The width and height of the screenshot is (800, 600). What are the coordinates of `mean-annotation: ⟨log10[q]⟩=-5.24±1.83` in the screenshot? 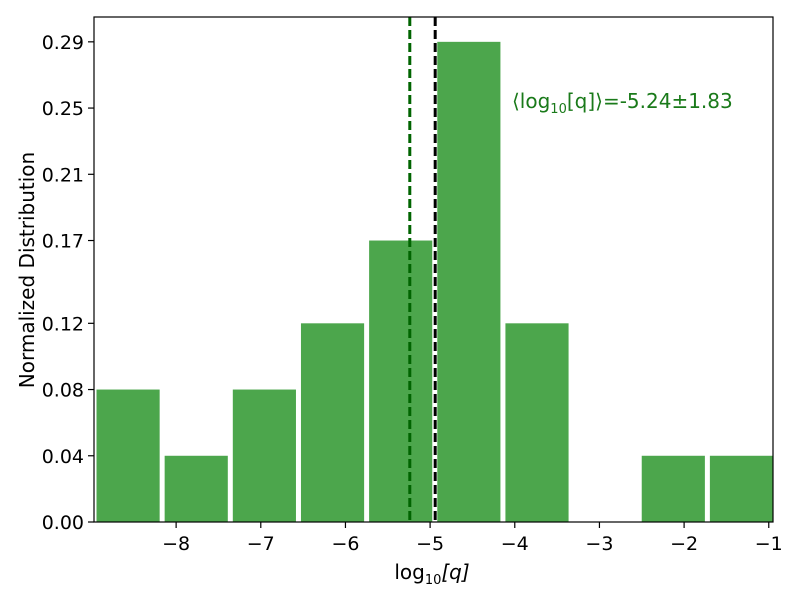 It's located at (622, 103).